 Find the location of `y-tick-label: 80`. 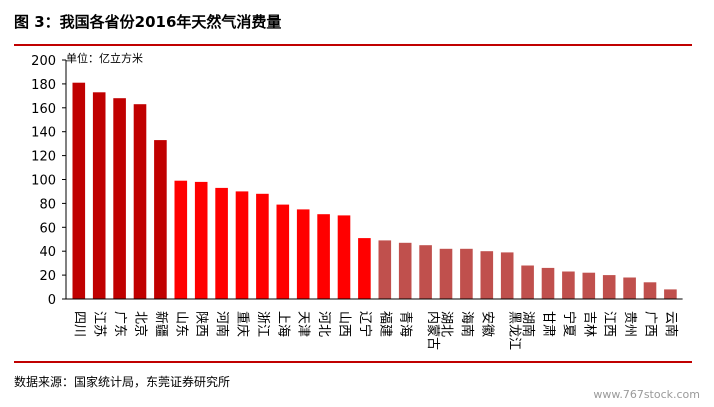

y-tick-label: 80 is located at coordinates (47, 204).